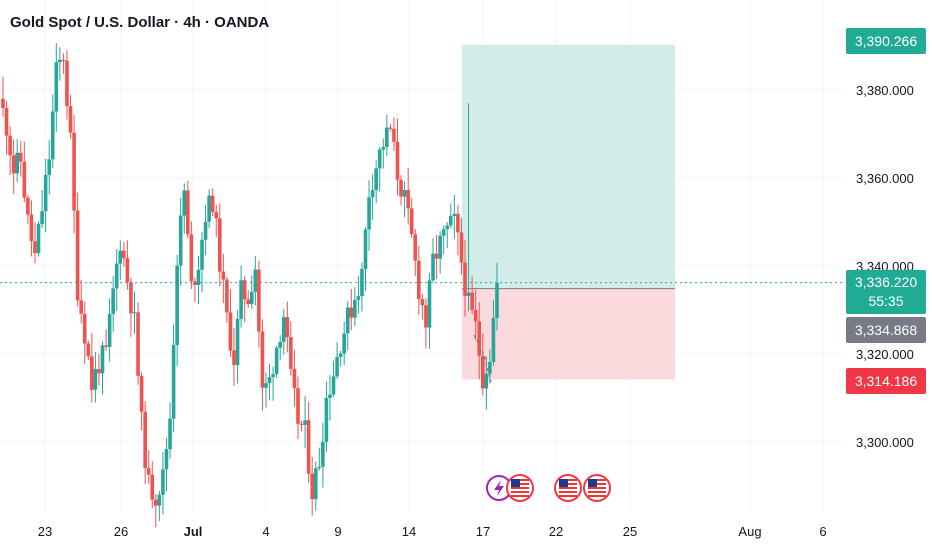 This screenshot has width=932, height=550. What do you see at coordinates (337, 531) in the screenshot?
I see `x-tick-label: 9` at bounding box center [337, 531].